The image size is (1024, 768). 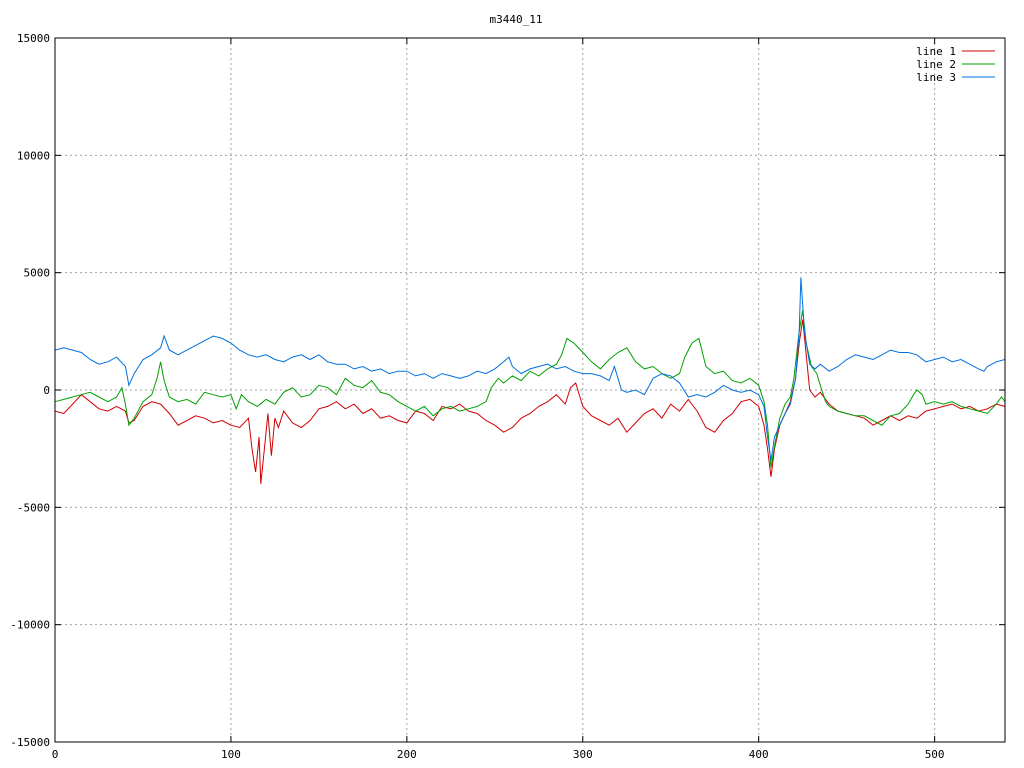 What do you see at coordinates (936, 77) in the screenshot?
I see `legend-label-3: line 3` at bounding box center [936, 77].